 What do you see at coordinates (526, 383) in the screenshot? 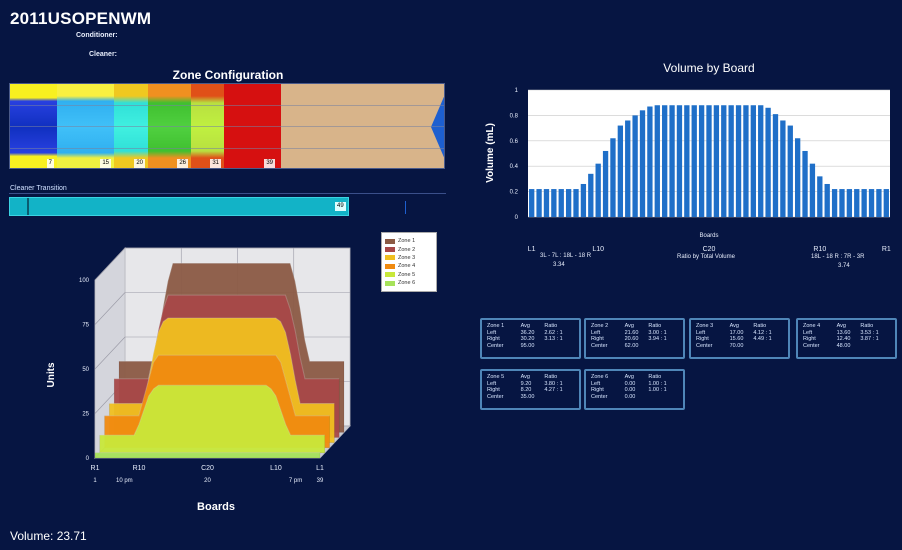
I see `zone-stat-cell: 9.20` at bounding box center [526, 383].